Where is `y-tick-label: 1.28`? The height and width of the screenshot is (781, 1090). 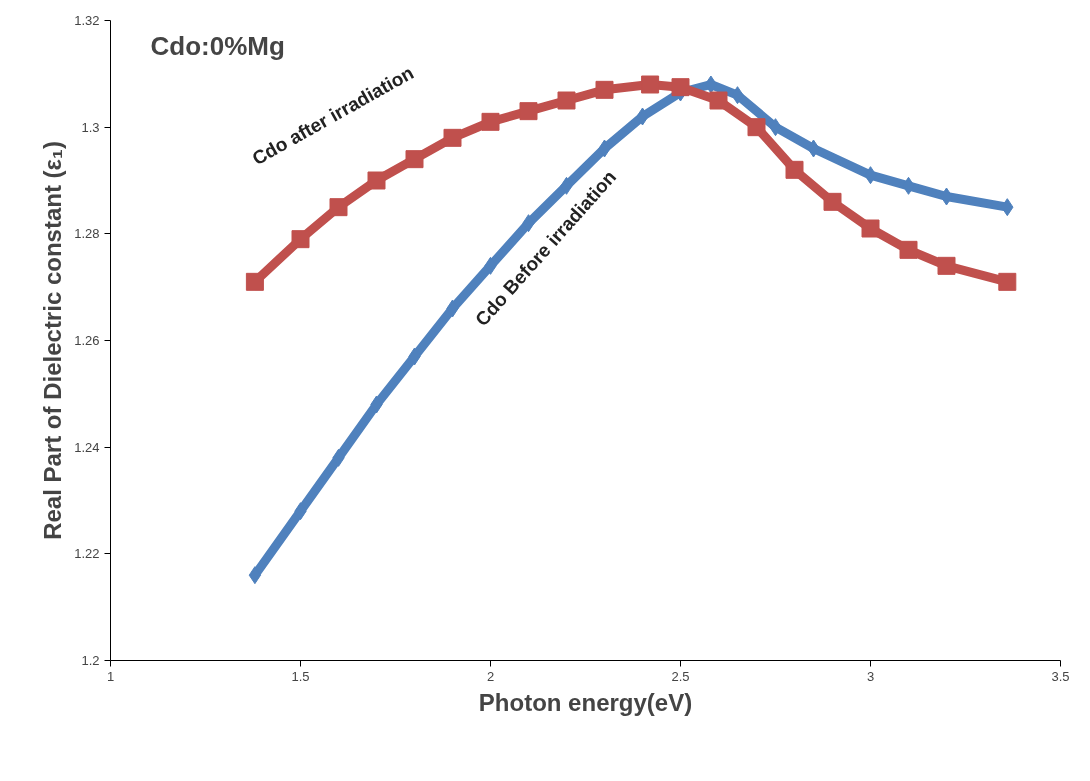
y-tick-label: 1.28 is located at coordinates (87, 234).